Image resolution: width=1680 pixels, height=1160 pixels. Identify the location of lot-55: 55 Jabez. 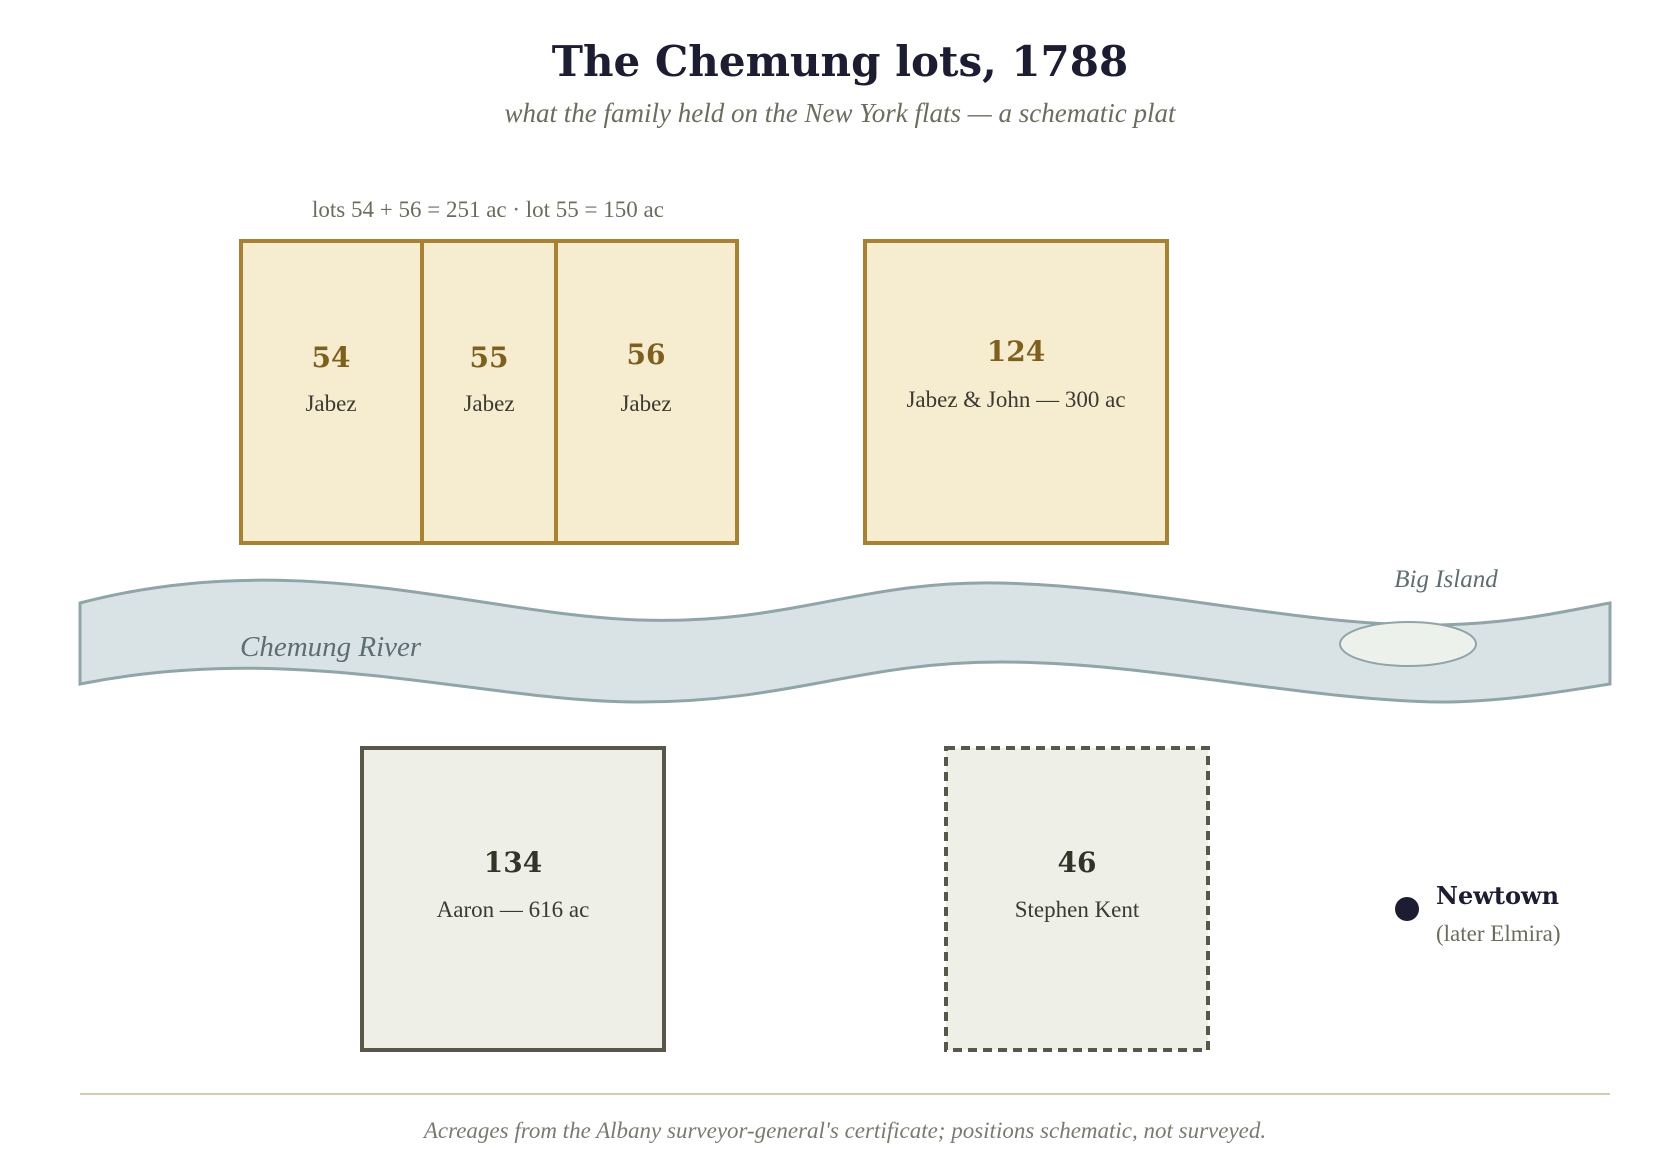
(489, 392).